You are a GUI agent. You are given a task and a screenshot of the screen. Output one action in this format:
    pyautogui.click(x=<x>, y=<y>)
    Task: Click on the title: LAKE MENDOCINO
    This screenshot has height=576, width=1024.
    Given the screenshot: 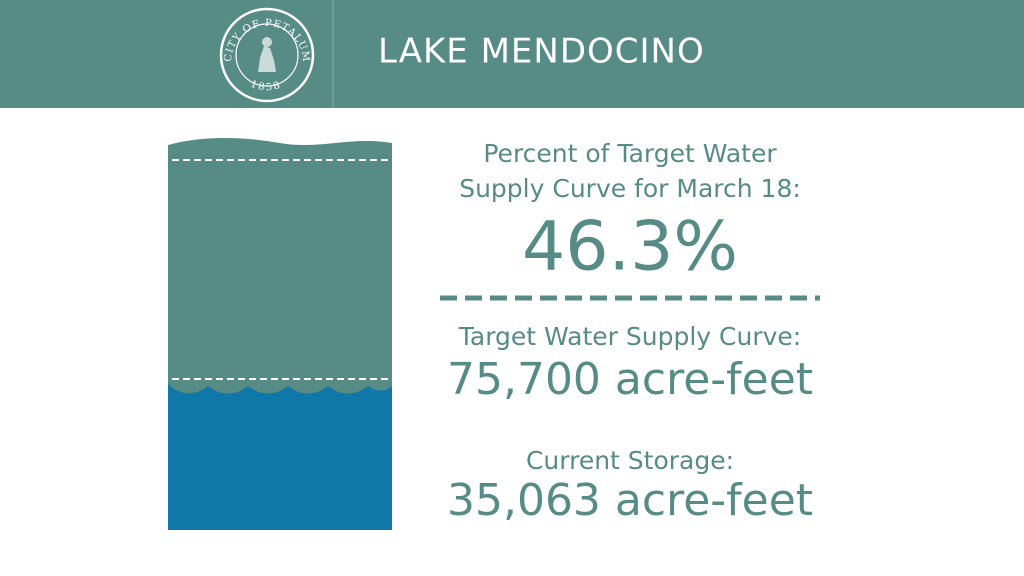 What is the action you would take?
    pyautogui.click(x=541, y=52)
    